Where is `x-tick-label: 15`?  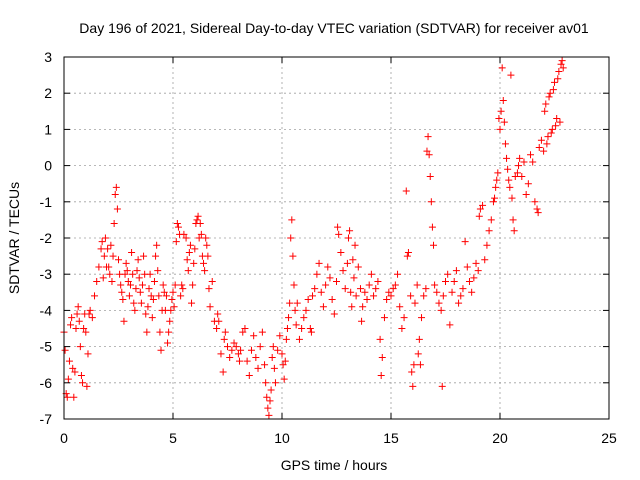 x-tick-label: 15 is located at coordinates (391, 438).